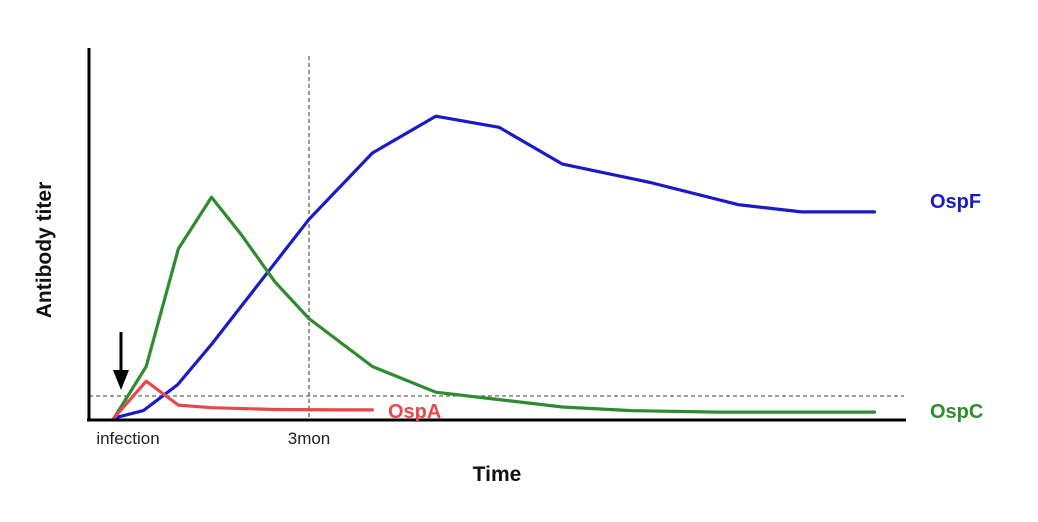 Image resolution: width=1038 pixels, height=522 pixels. I want to click on y-axis-title: Antibody titer, so click(44, 250).